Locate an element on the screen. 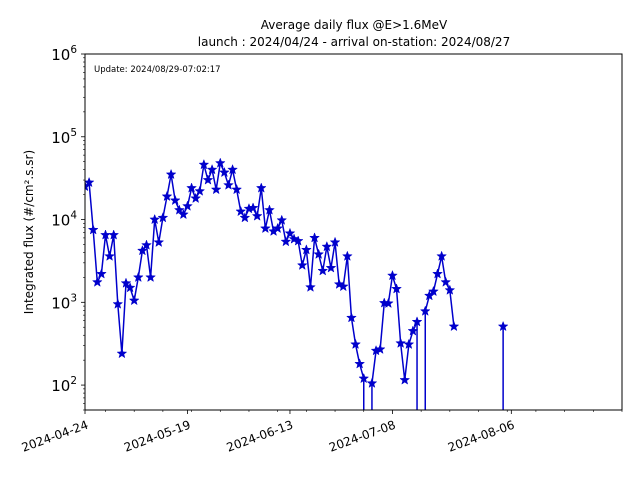 The image size is (640, 484). y-tick-label-exponent: 6 is located at coordinates (73, 50).